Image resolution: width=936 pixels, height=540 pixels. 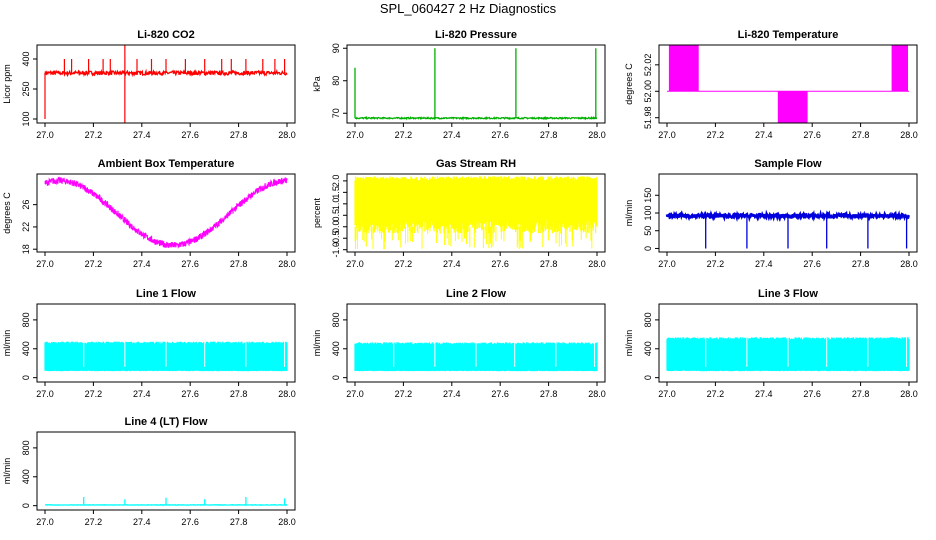 I want to click on y-tick-label: 1.5, so click(x=336, y=192).